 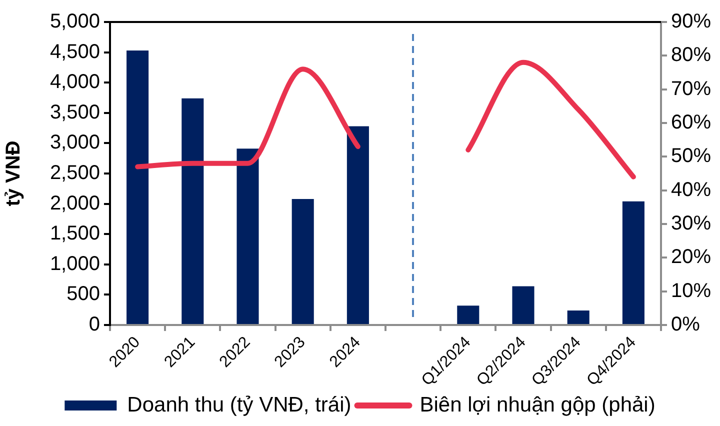 I want to click on legend-label: Doanh thu (tỷ VNĐ, trái), so click(x=239, y=404).